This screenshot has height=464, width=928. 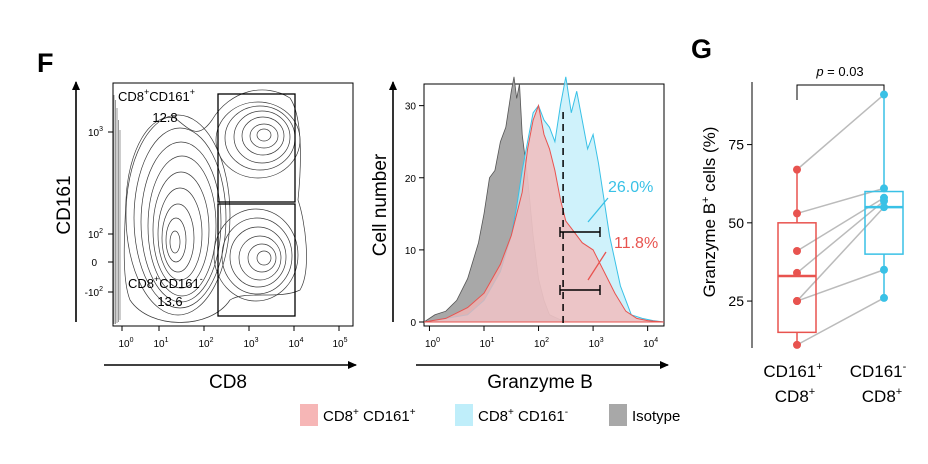 I want to click on contour-y-tick-labels: 10³ 10² 0 -102, so click(x=94, y=212).